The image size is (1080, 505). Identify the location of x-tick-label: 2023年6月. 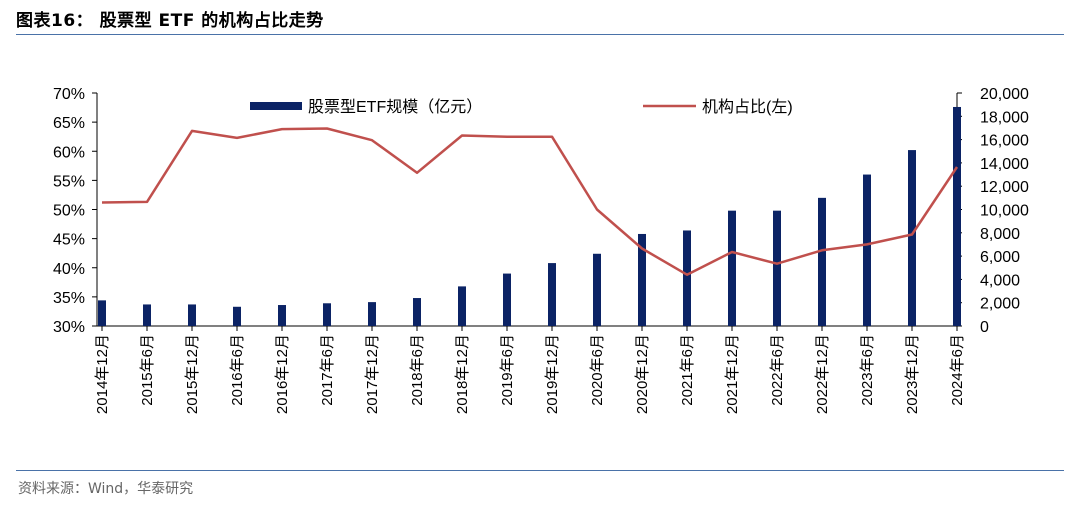
(867, 370).